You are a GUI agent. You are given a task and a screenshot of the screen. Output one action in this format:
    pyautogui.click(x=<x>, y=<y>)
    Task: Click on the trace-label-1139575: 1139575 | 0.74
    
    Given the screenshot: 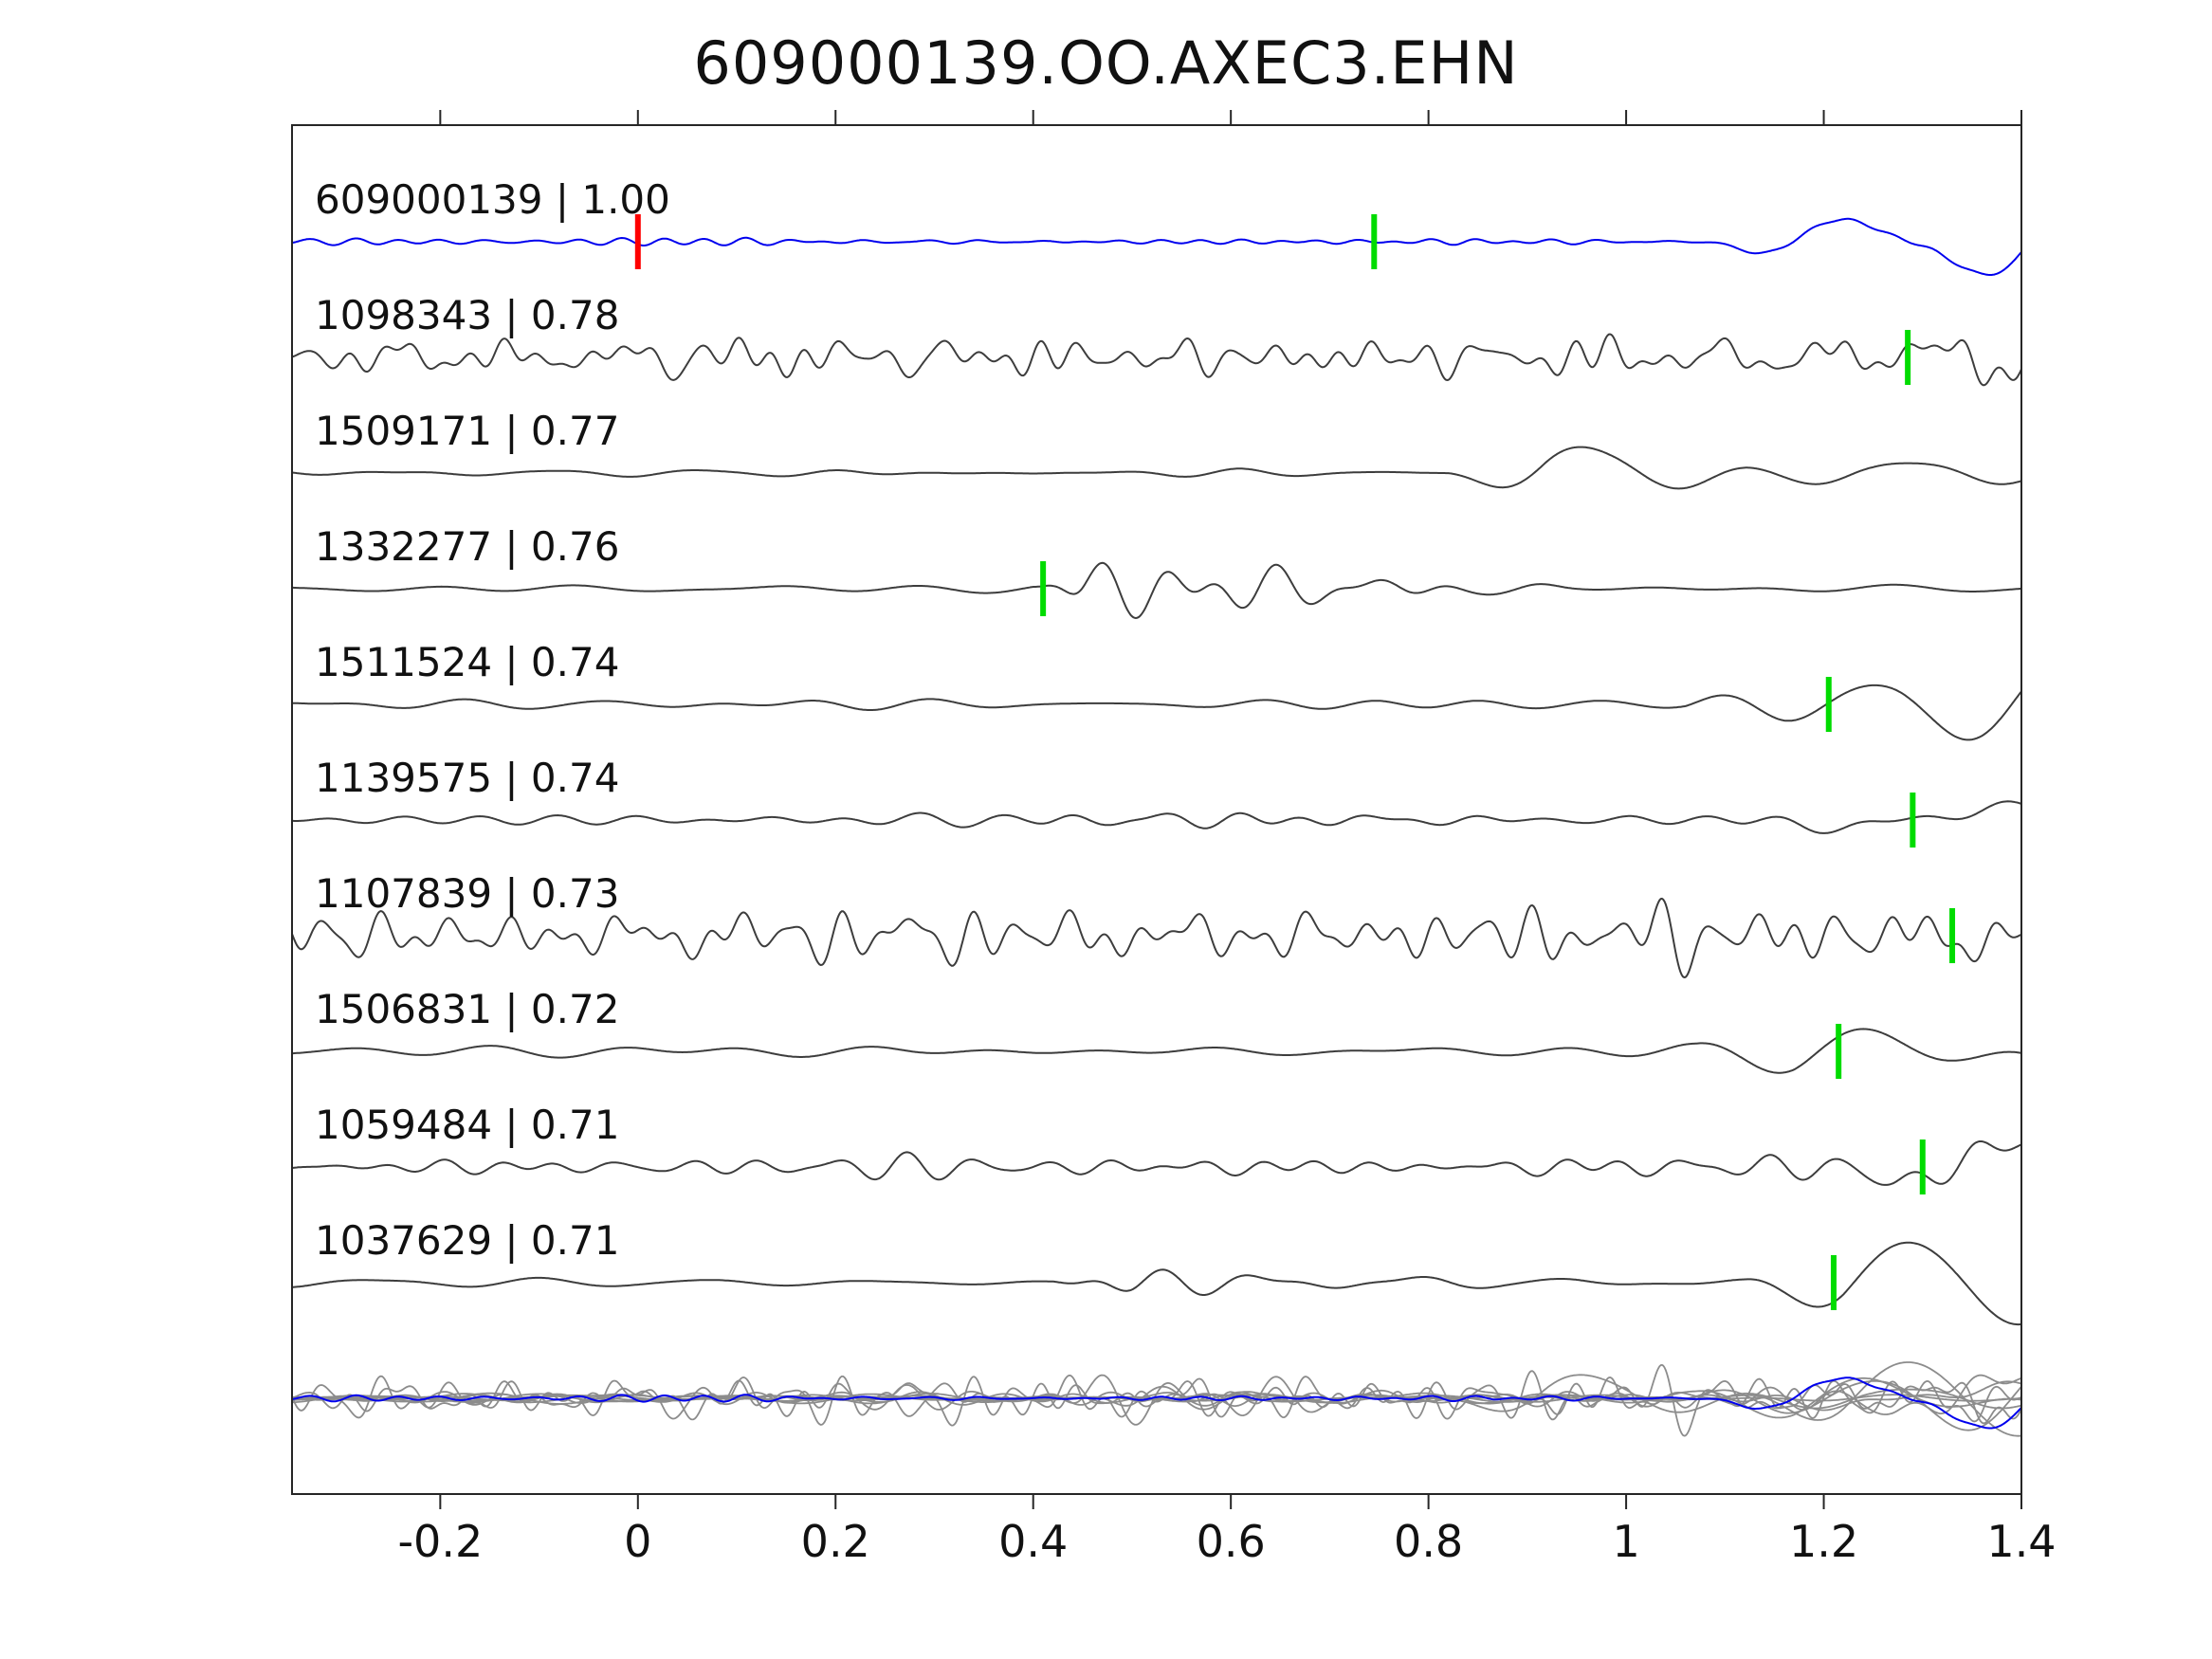 What is the action you would take?
    pyautogui.click(x=467, y=778)
    